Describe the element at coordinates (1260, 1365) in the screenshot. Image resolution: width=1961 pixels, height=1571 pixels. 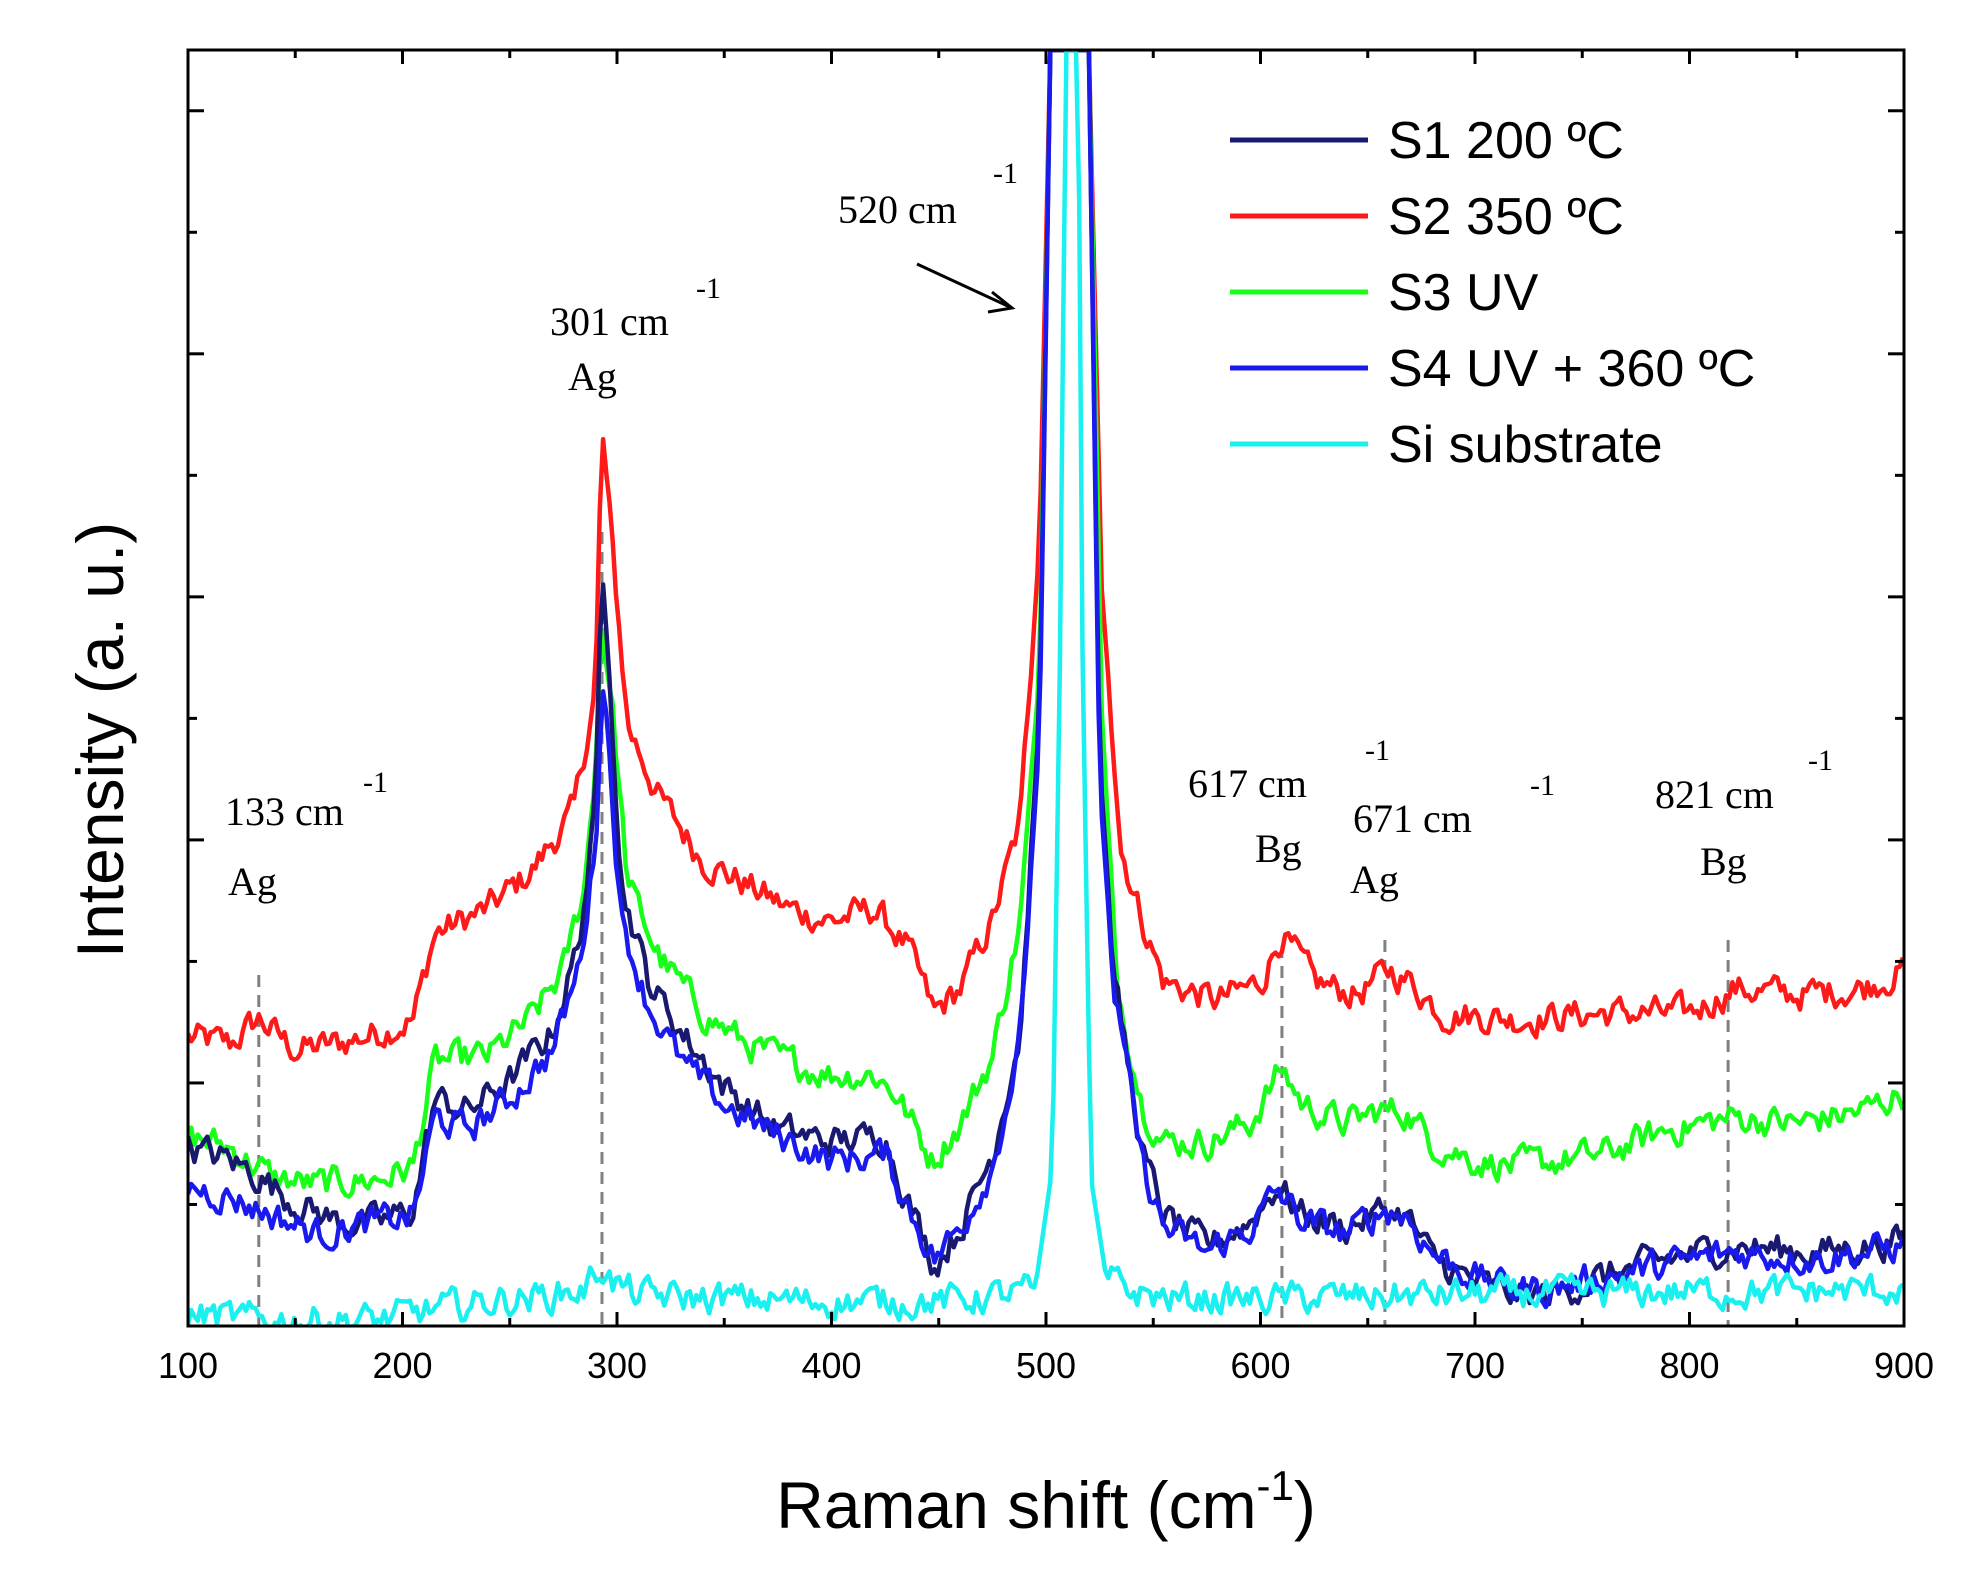
I see `x-tick-label: 600` at that location.